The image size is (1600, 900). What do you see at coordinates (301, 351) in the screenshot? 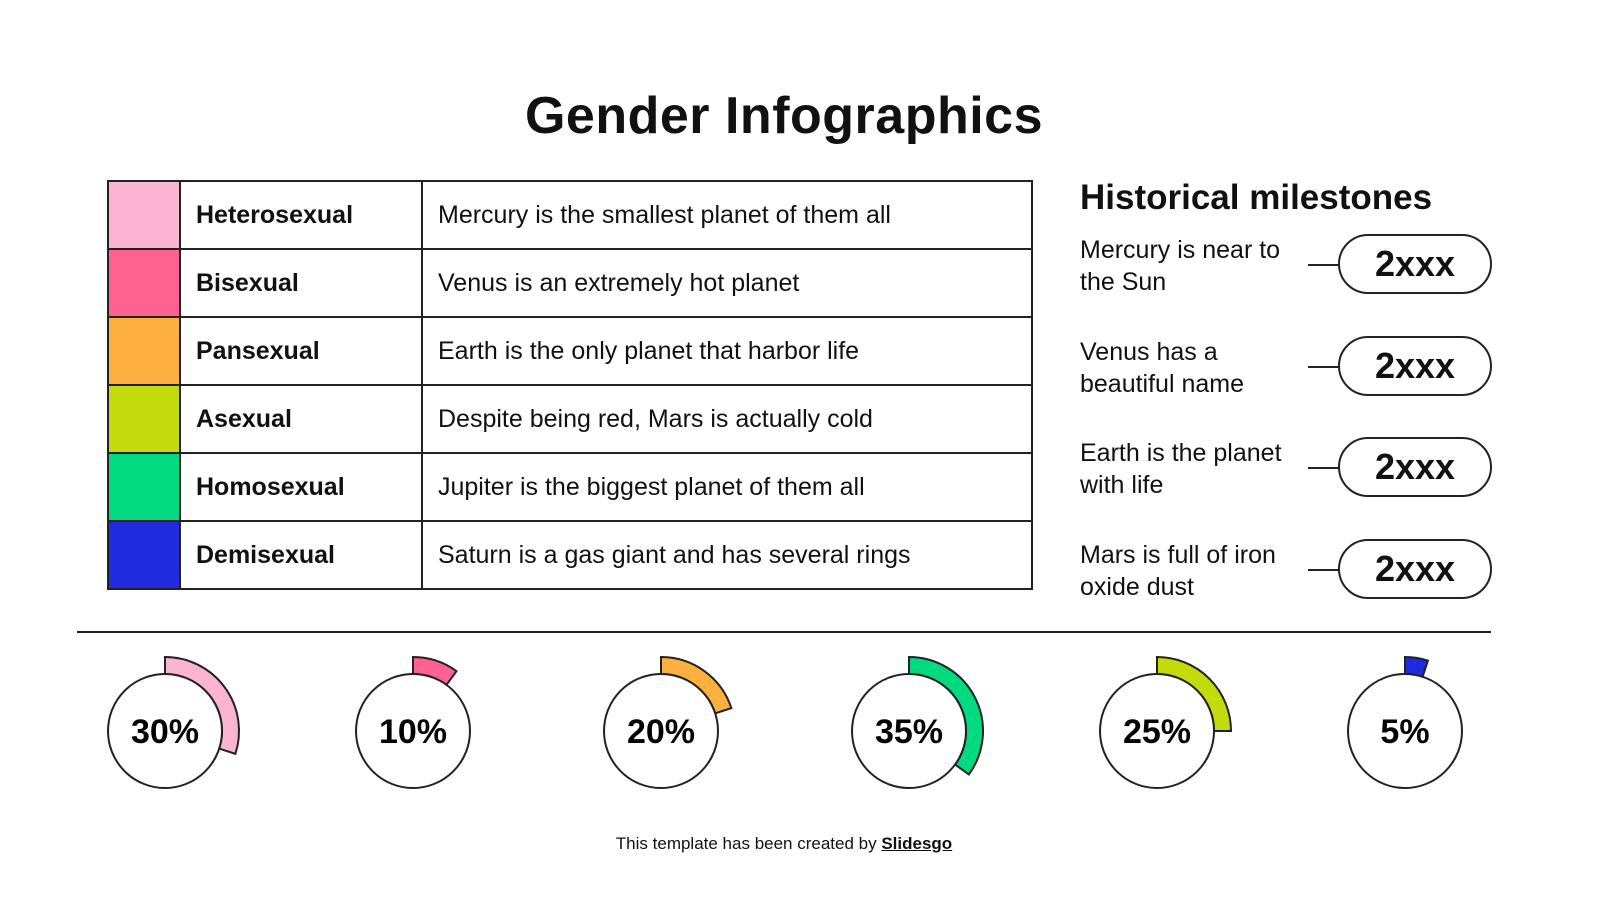
I see `orientation-name: Pansexual` at bounding box center [301, 351].